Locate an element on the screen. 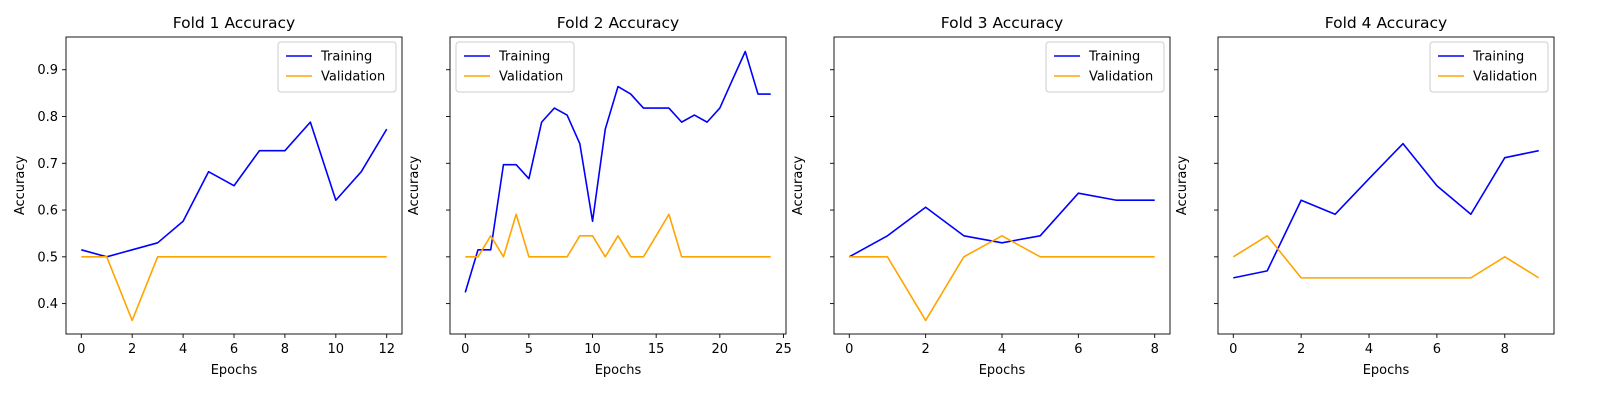  y-tick-label: 0.7 is located at coordinates (47, 164).